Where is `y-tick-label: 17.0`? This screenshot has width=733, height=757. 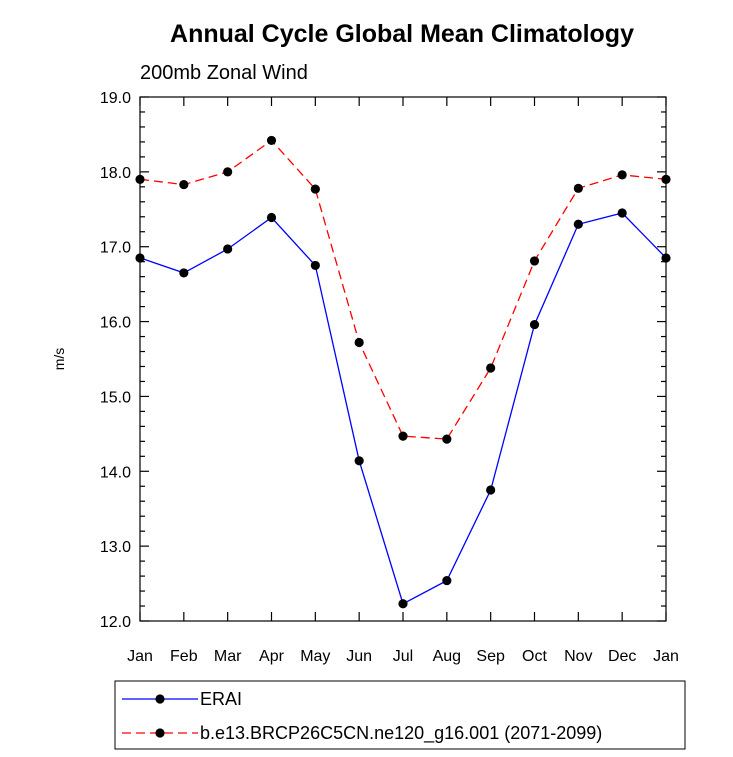
y-tick-label: 17.0 is located at coordinates (115, 248).